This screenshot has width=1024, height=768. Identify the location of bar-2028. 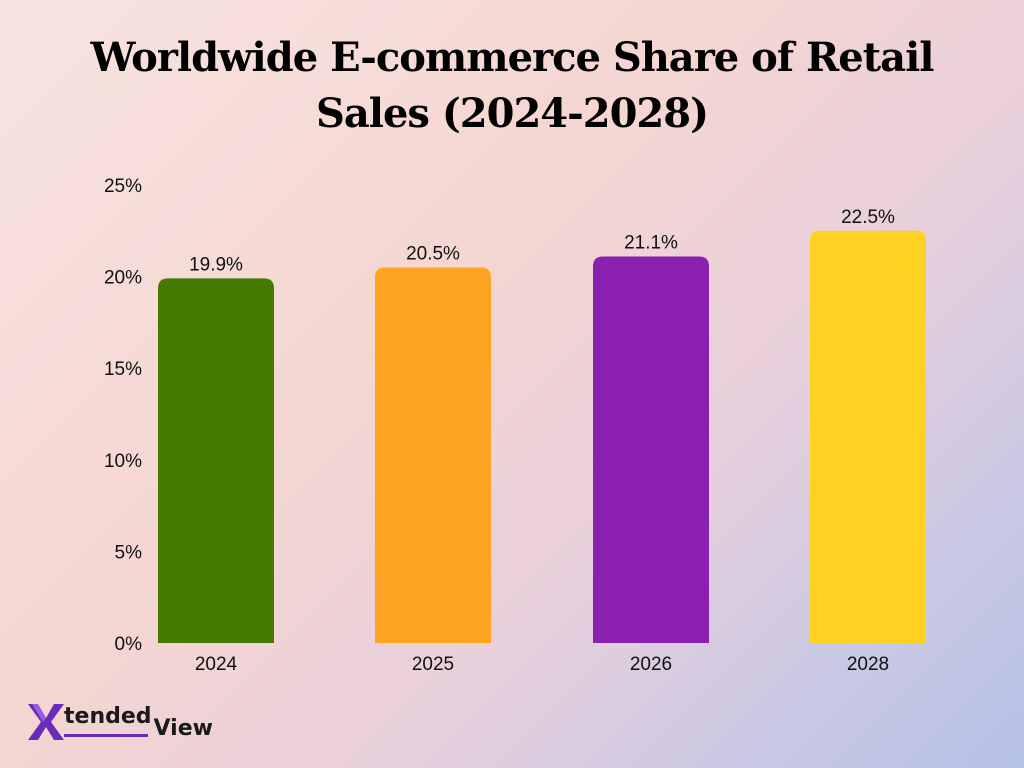
(868, 437).